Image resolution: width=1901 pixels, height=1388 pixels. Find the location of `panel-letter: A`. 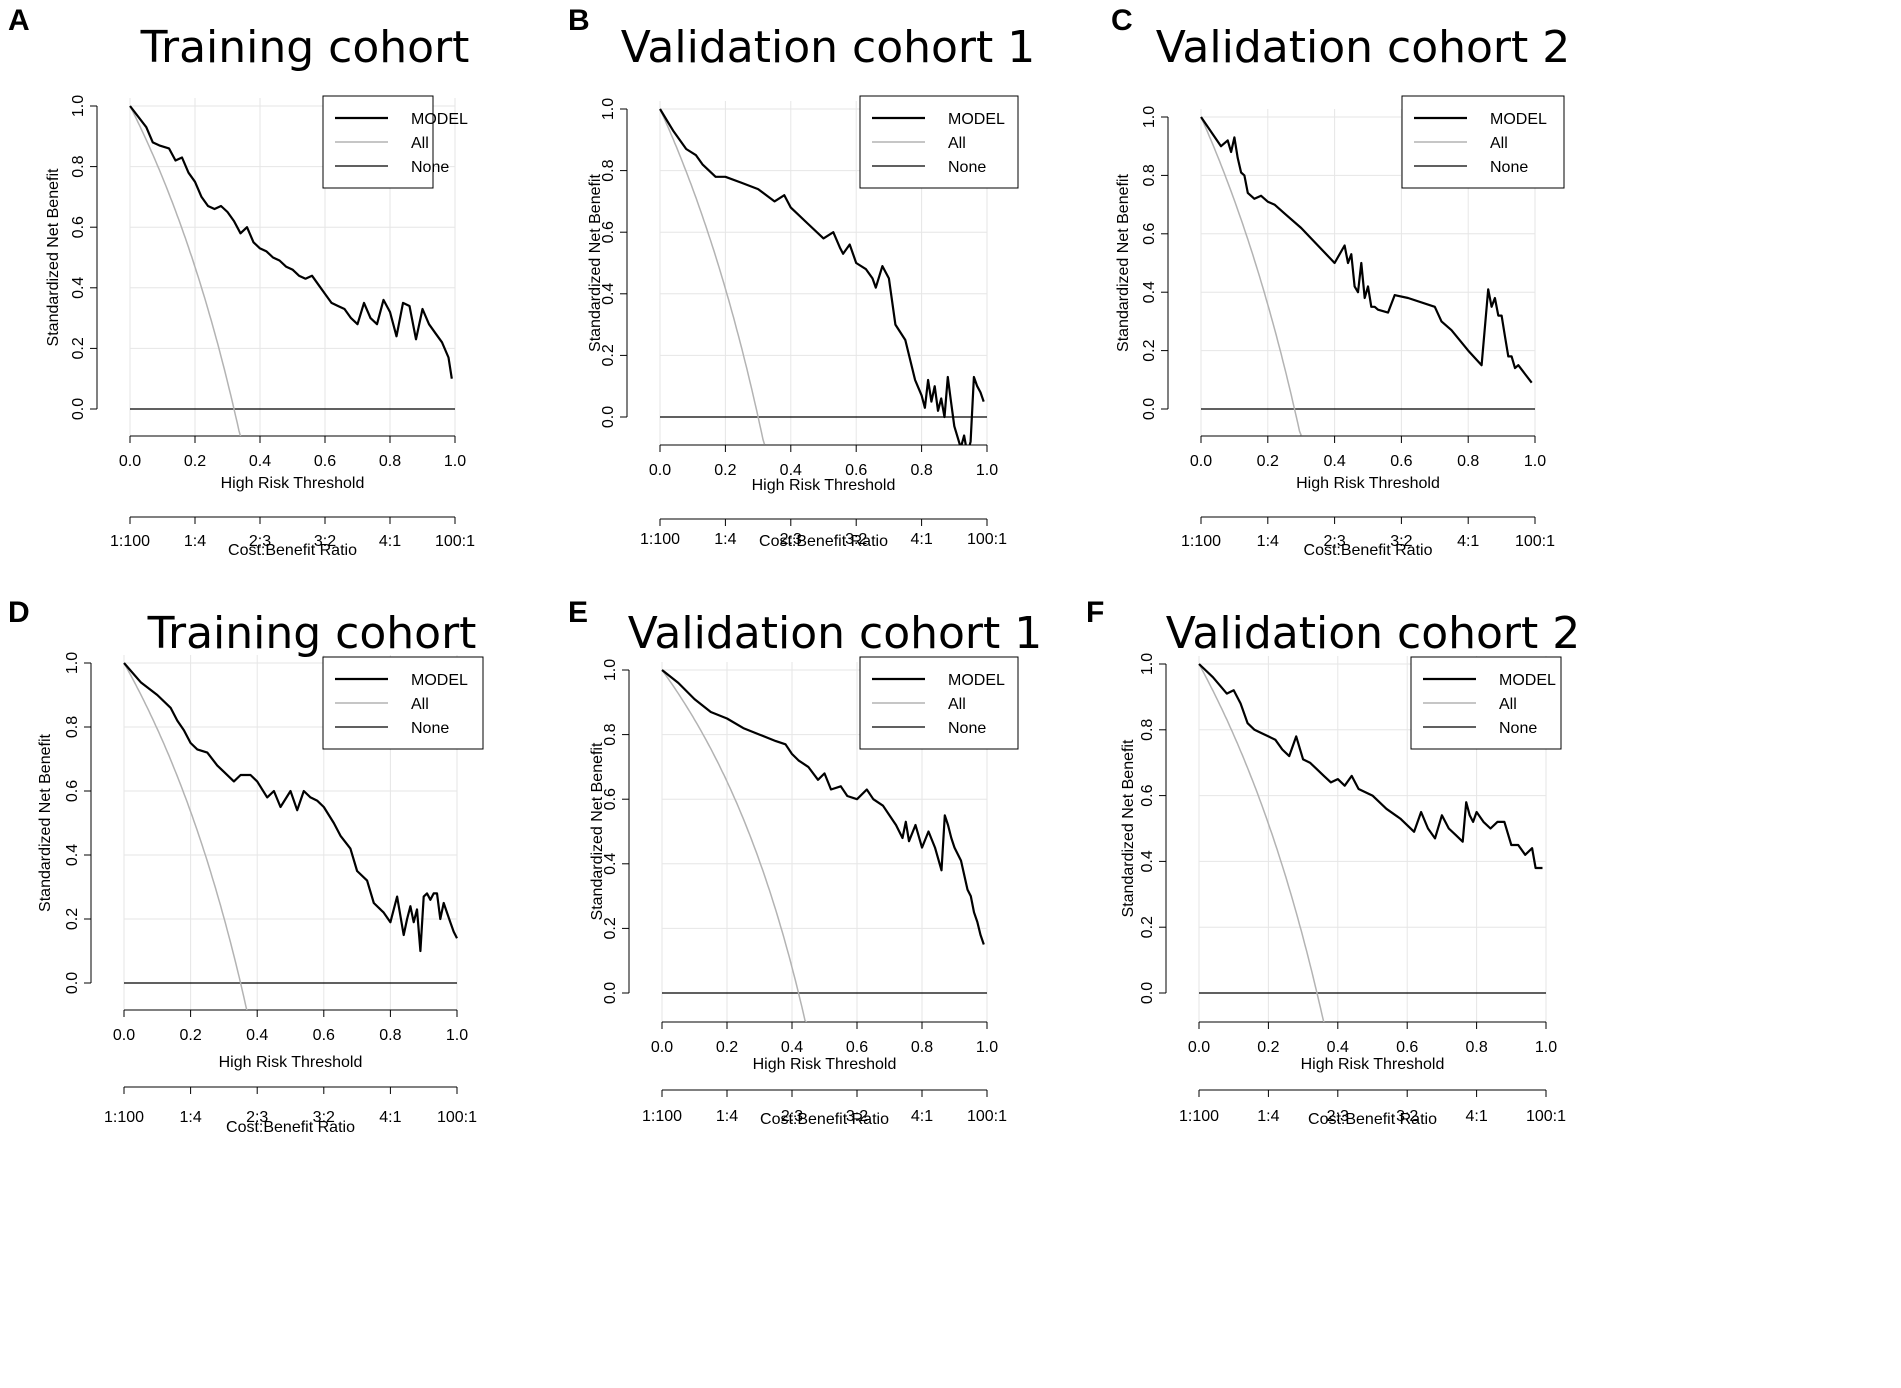

panel-letter: A is located at coordinates (19, 20).